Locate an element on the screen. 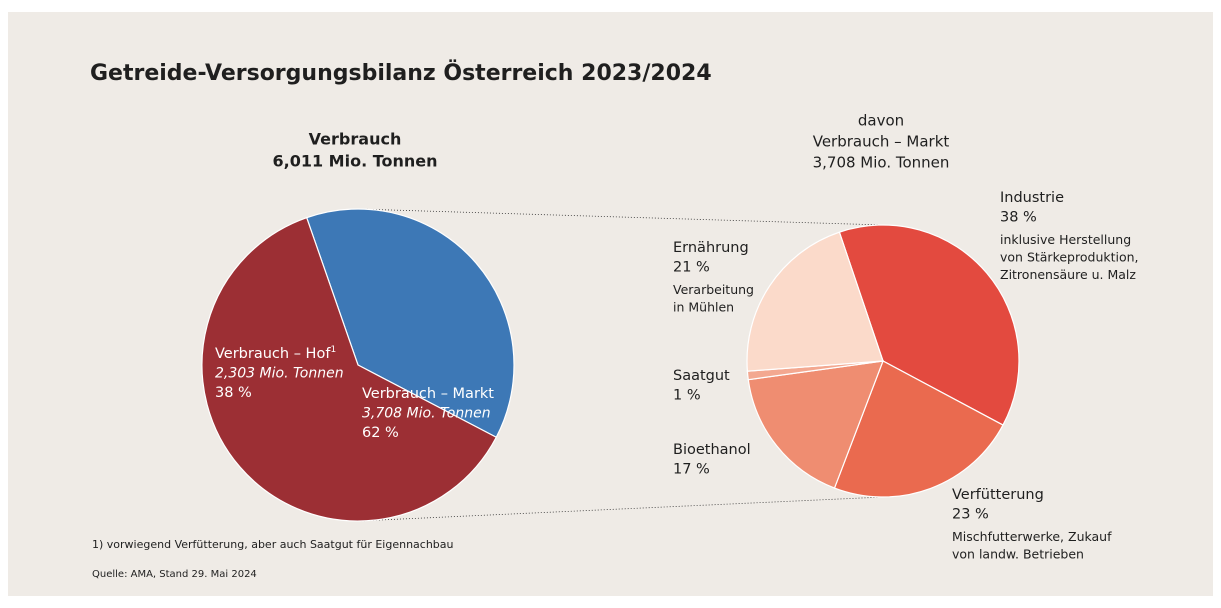 This screenshot has height=608, width=1221. slice-label: Verbrauch – Markt is located at coordinates (428, 394).